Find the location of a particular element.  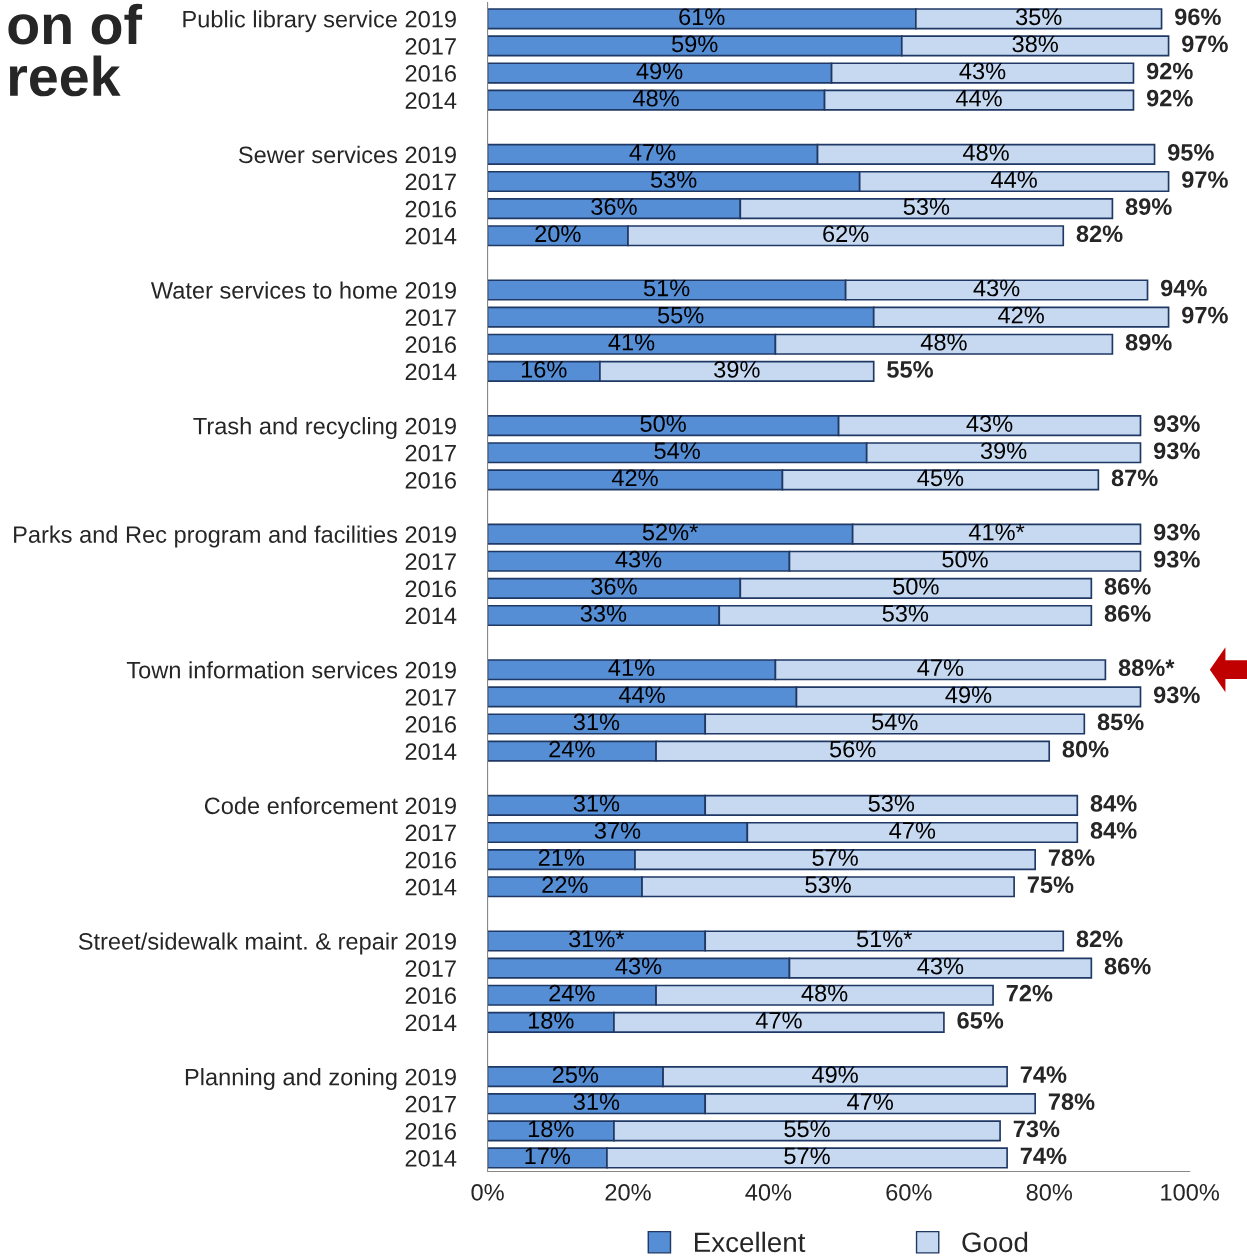

y-tick-label: Town information services 2019 is located at coordinates (291, 670).